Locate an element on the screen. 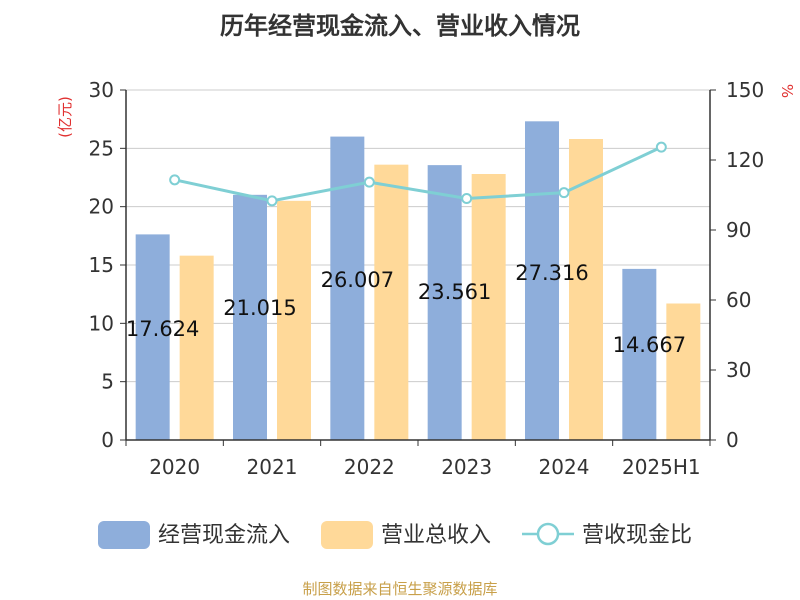 This screenshot has height=600, width=800. x-tick-label: 2024 is located at coordinates (564, 467).